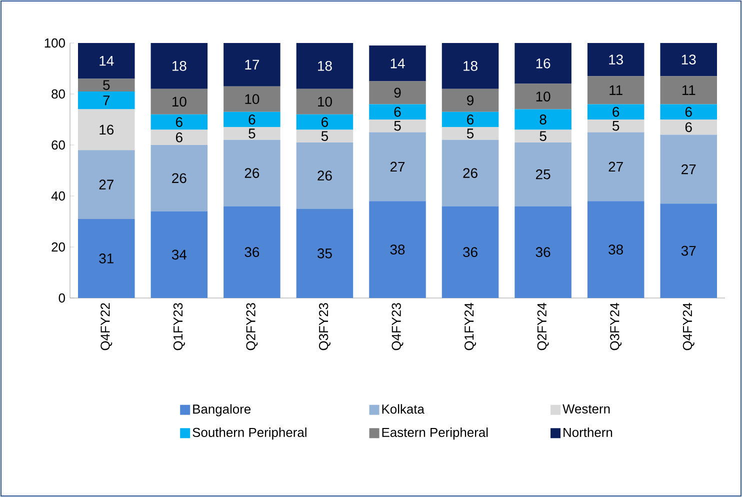  What do you see at coordinates (179, 326) in the screenshot?
I see `x-tick-label: Q1FY23` at bounding box center [179, 326].